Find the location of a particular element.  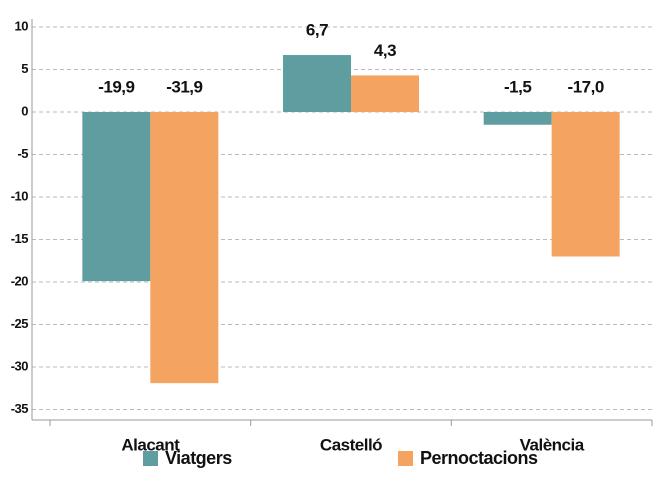

x-tick-label: Alacant is located at coordinates (150, 444).